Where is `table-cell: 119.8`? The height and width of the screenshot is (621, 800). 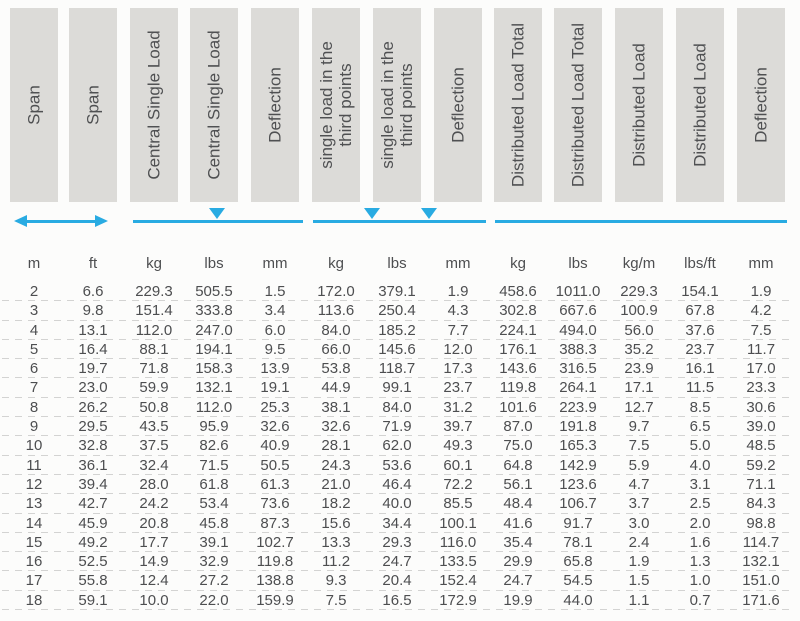 table-cell: 119.8 is located at coordinates (518, 388).